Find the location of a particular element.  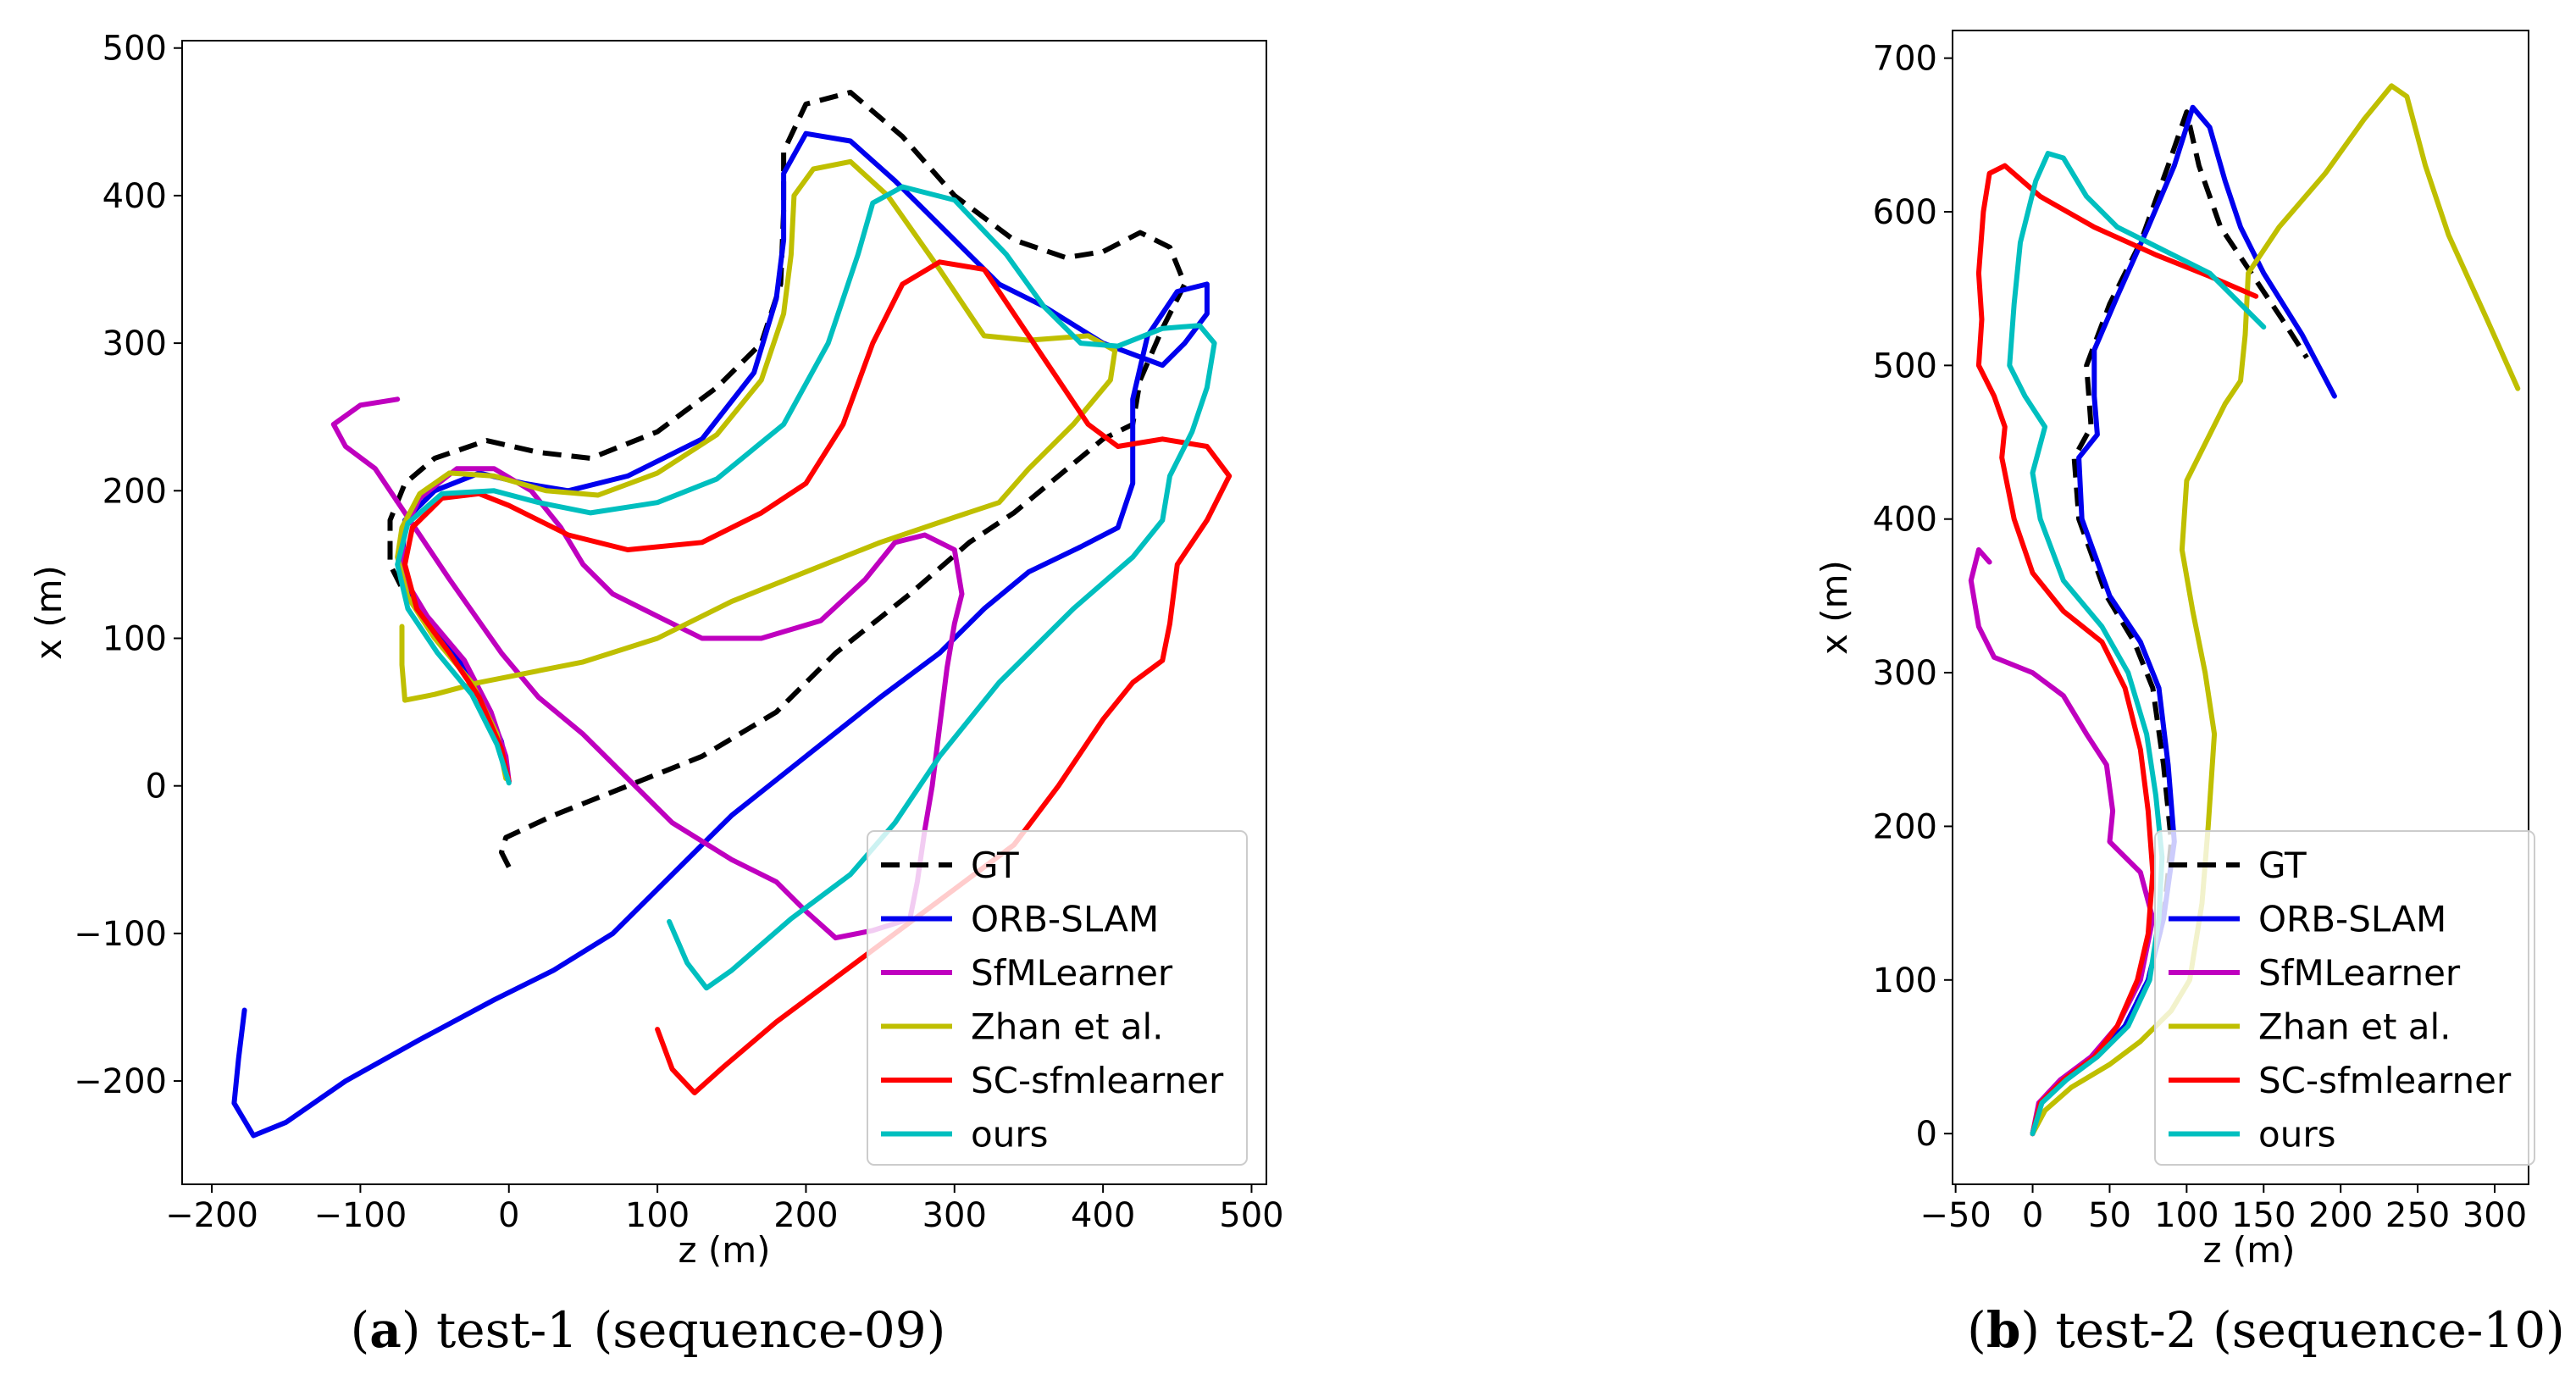

panel-a-xtick-label: −200 is located at coordinates (211, 1215).